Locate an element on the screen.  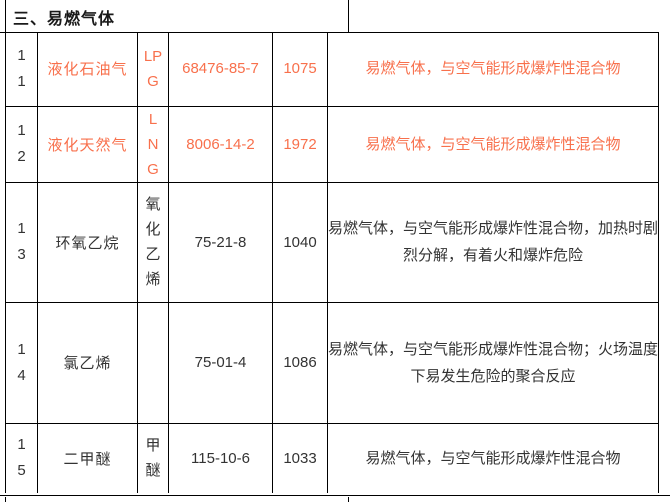
cell-un-number: 1040 is located at coordinates (300, 242).